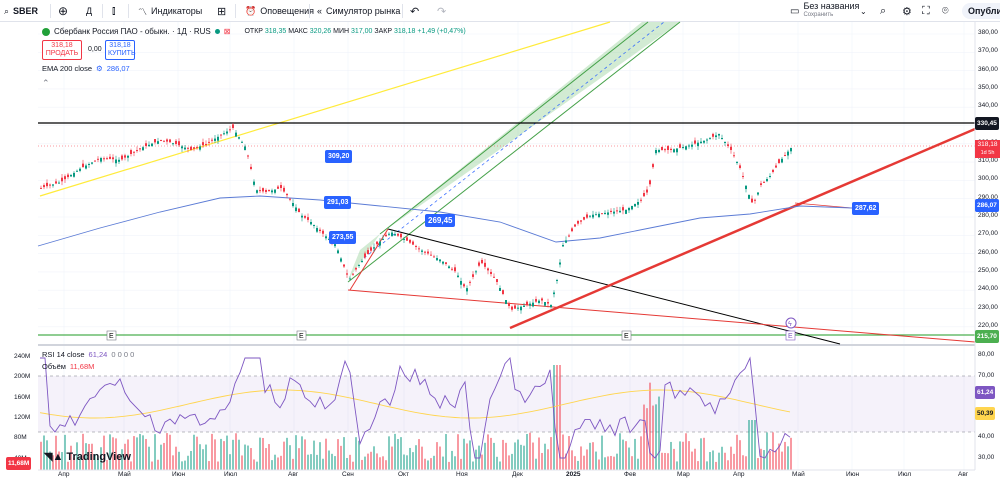 This screenshot has height=480, width=1000. Describe the element at coordinates (739, 474) in the screenshot. I see `time-tick: Апр` at that location.